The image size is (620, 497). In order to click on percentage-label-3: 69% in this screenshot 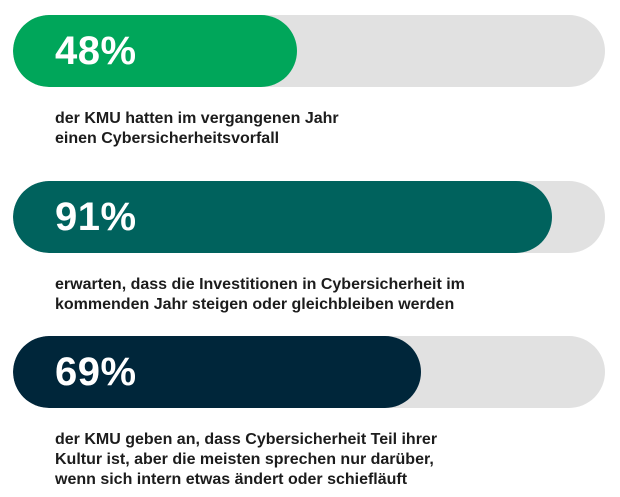, I will do `click(96, 372)`.